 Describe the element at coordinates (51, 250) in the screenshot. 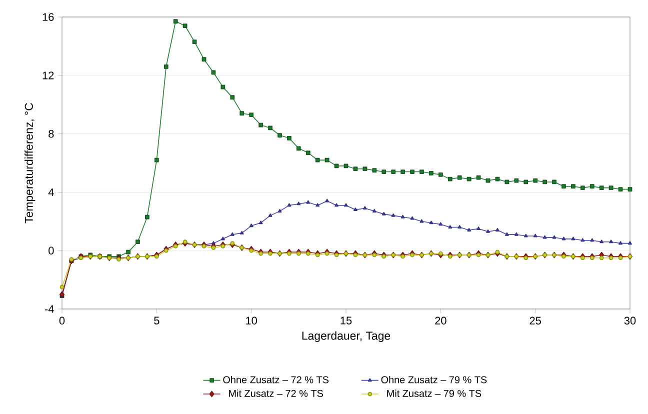

I see `y-tick-label: 0` at that location.